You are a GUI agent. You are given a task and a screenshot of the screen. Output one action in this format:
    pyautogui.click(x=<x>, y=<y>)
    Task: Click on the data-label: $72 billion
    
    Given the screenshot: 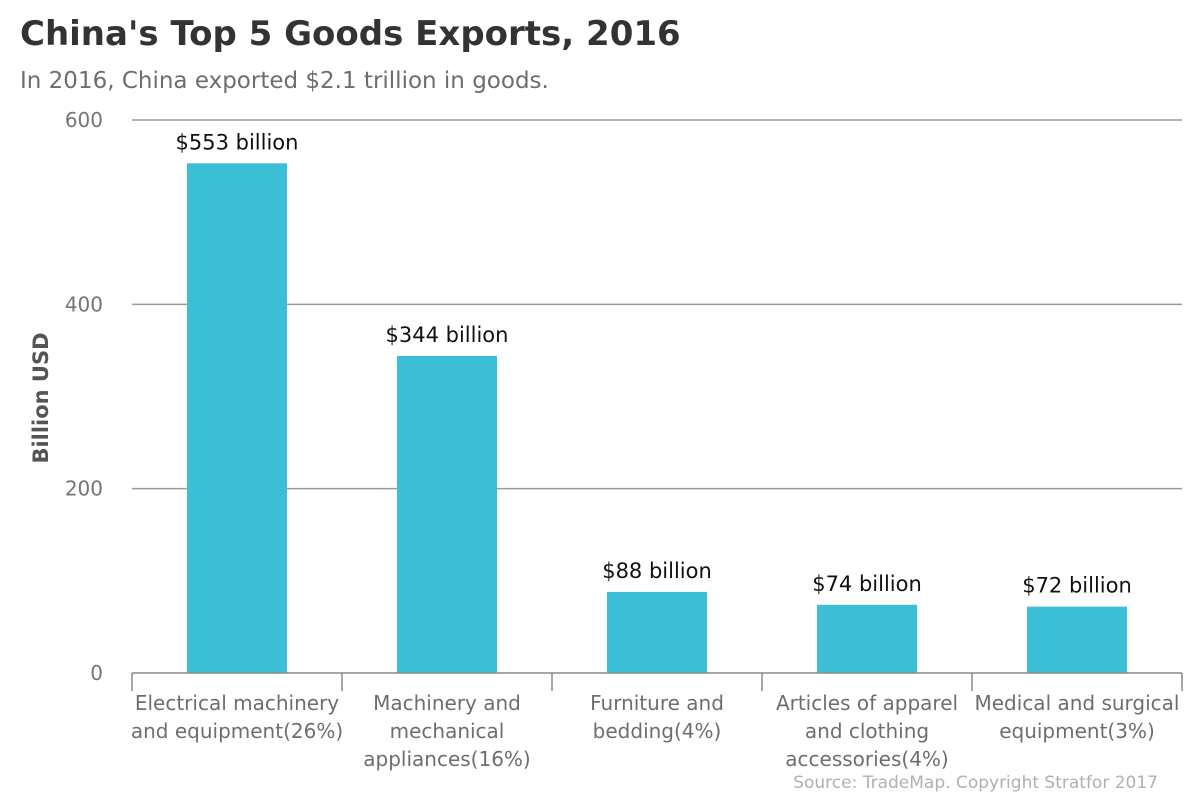 What is the action you would take?
    pyautogui.click(x=1077, y=586)
    